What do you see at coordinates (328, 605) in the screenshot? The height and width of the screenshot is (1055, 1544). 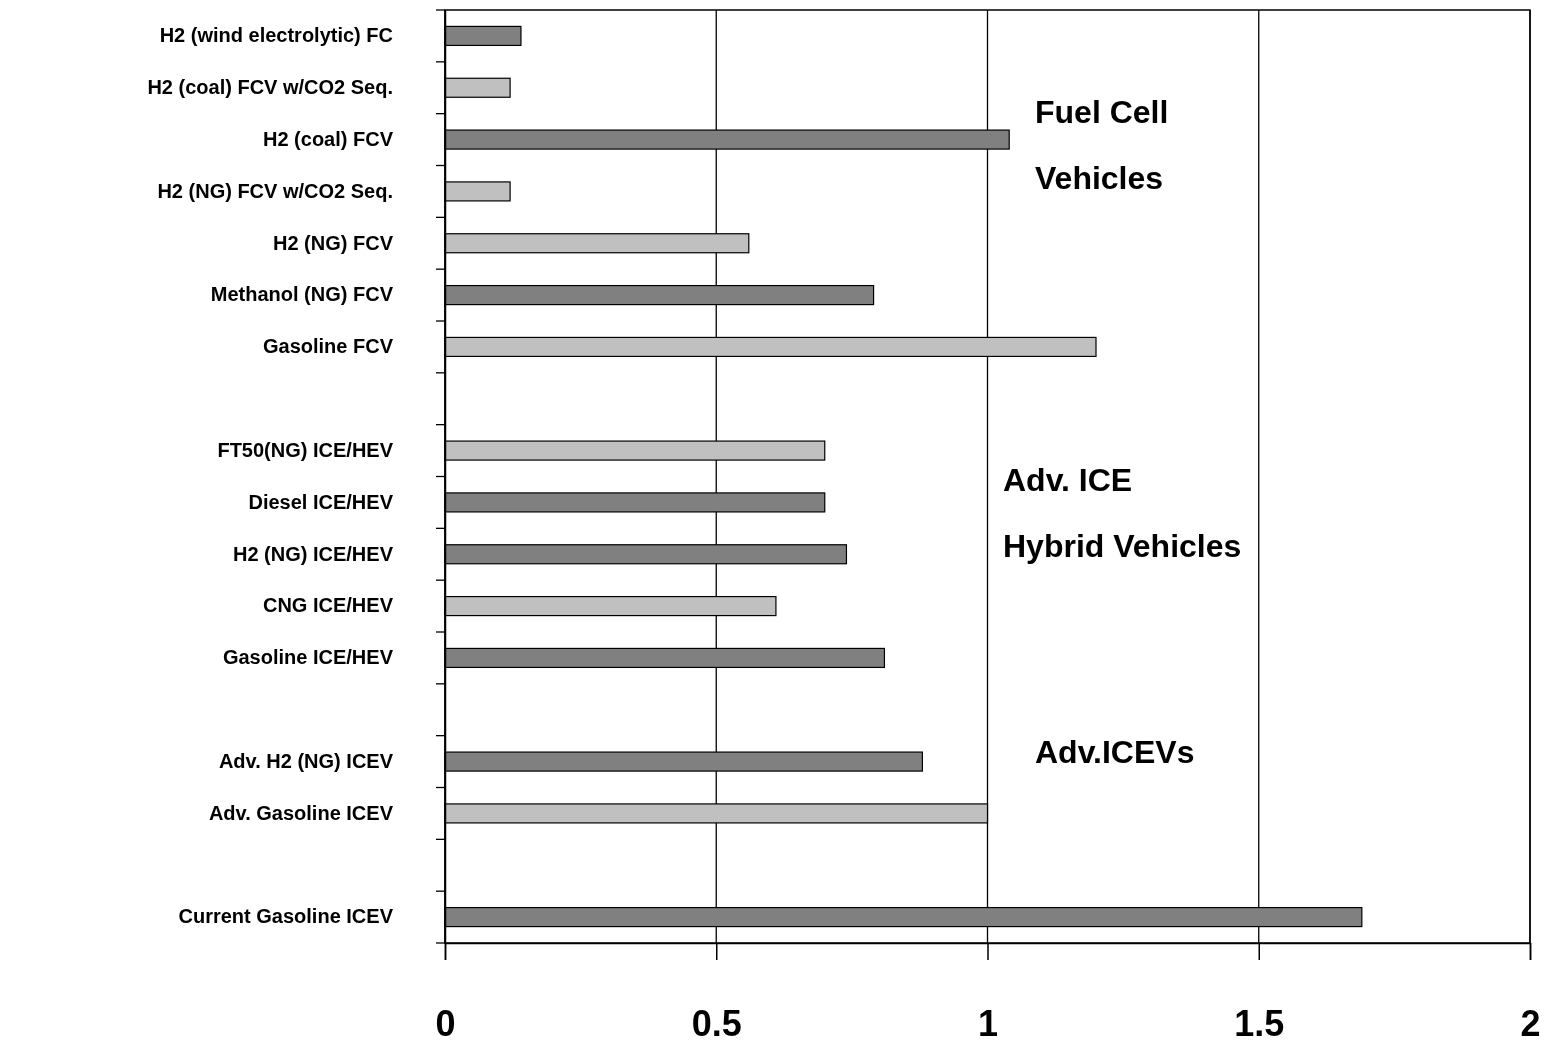 I see `y-tick-label: CNG ICE/HEV` at bounding box center [328, 605].